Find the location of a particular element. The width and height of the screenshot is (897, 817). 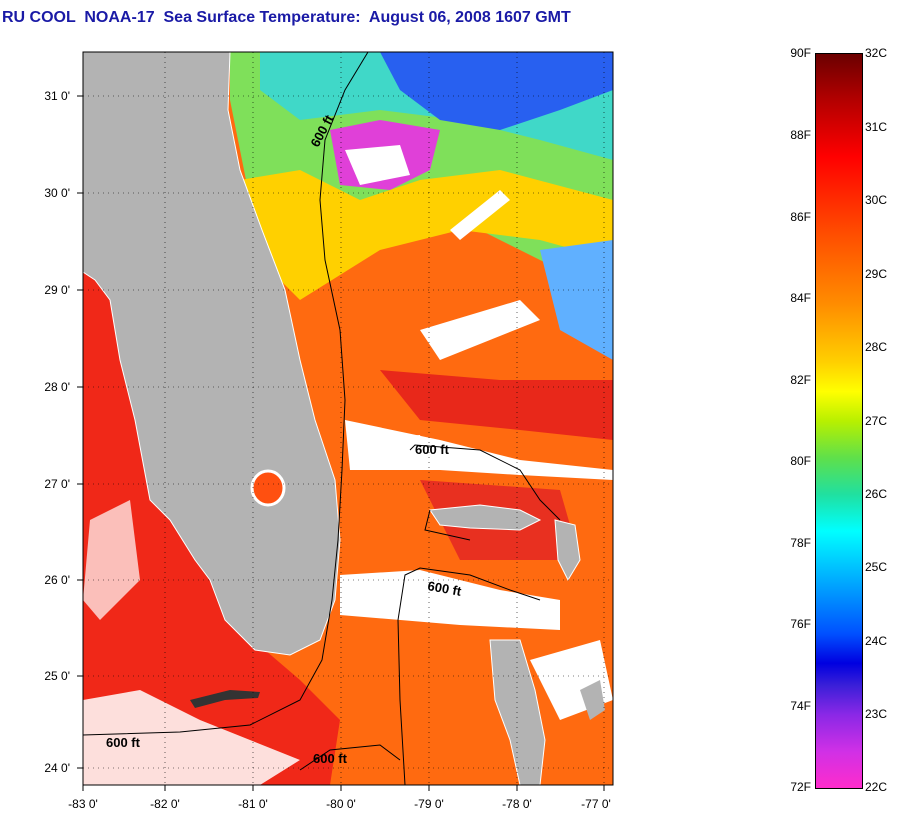

colorbar-f-label: 78F is located at coordinates (800, 543).